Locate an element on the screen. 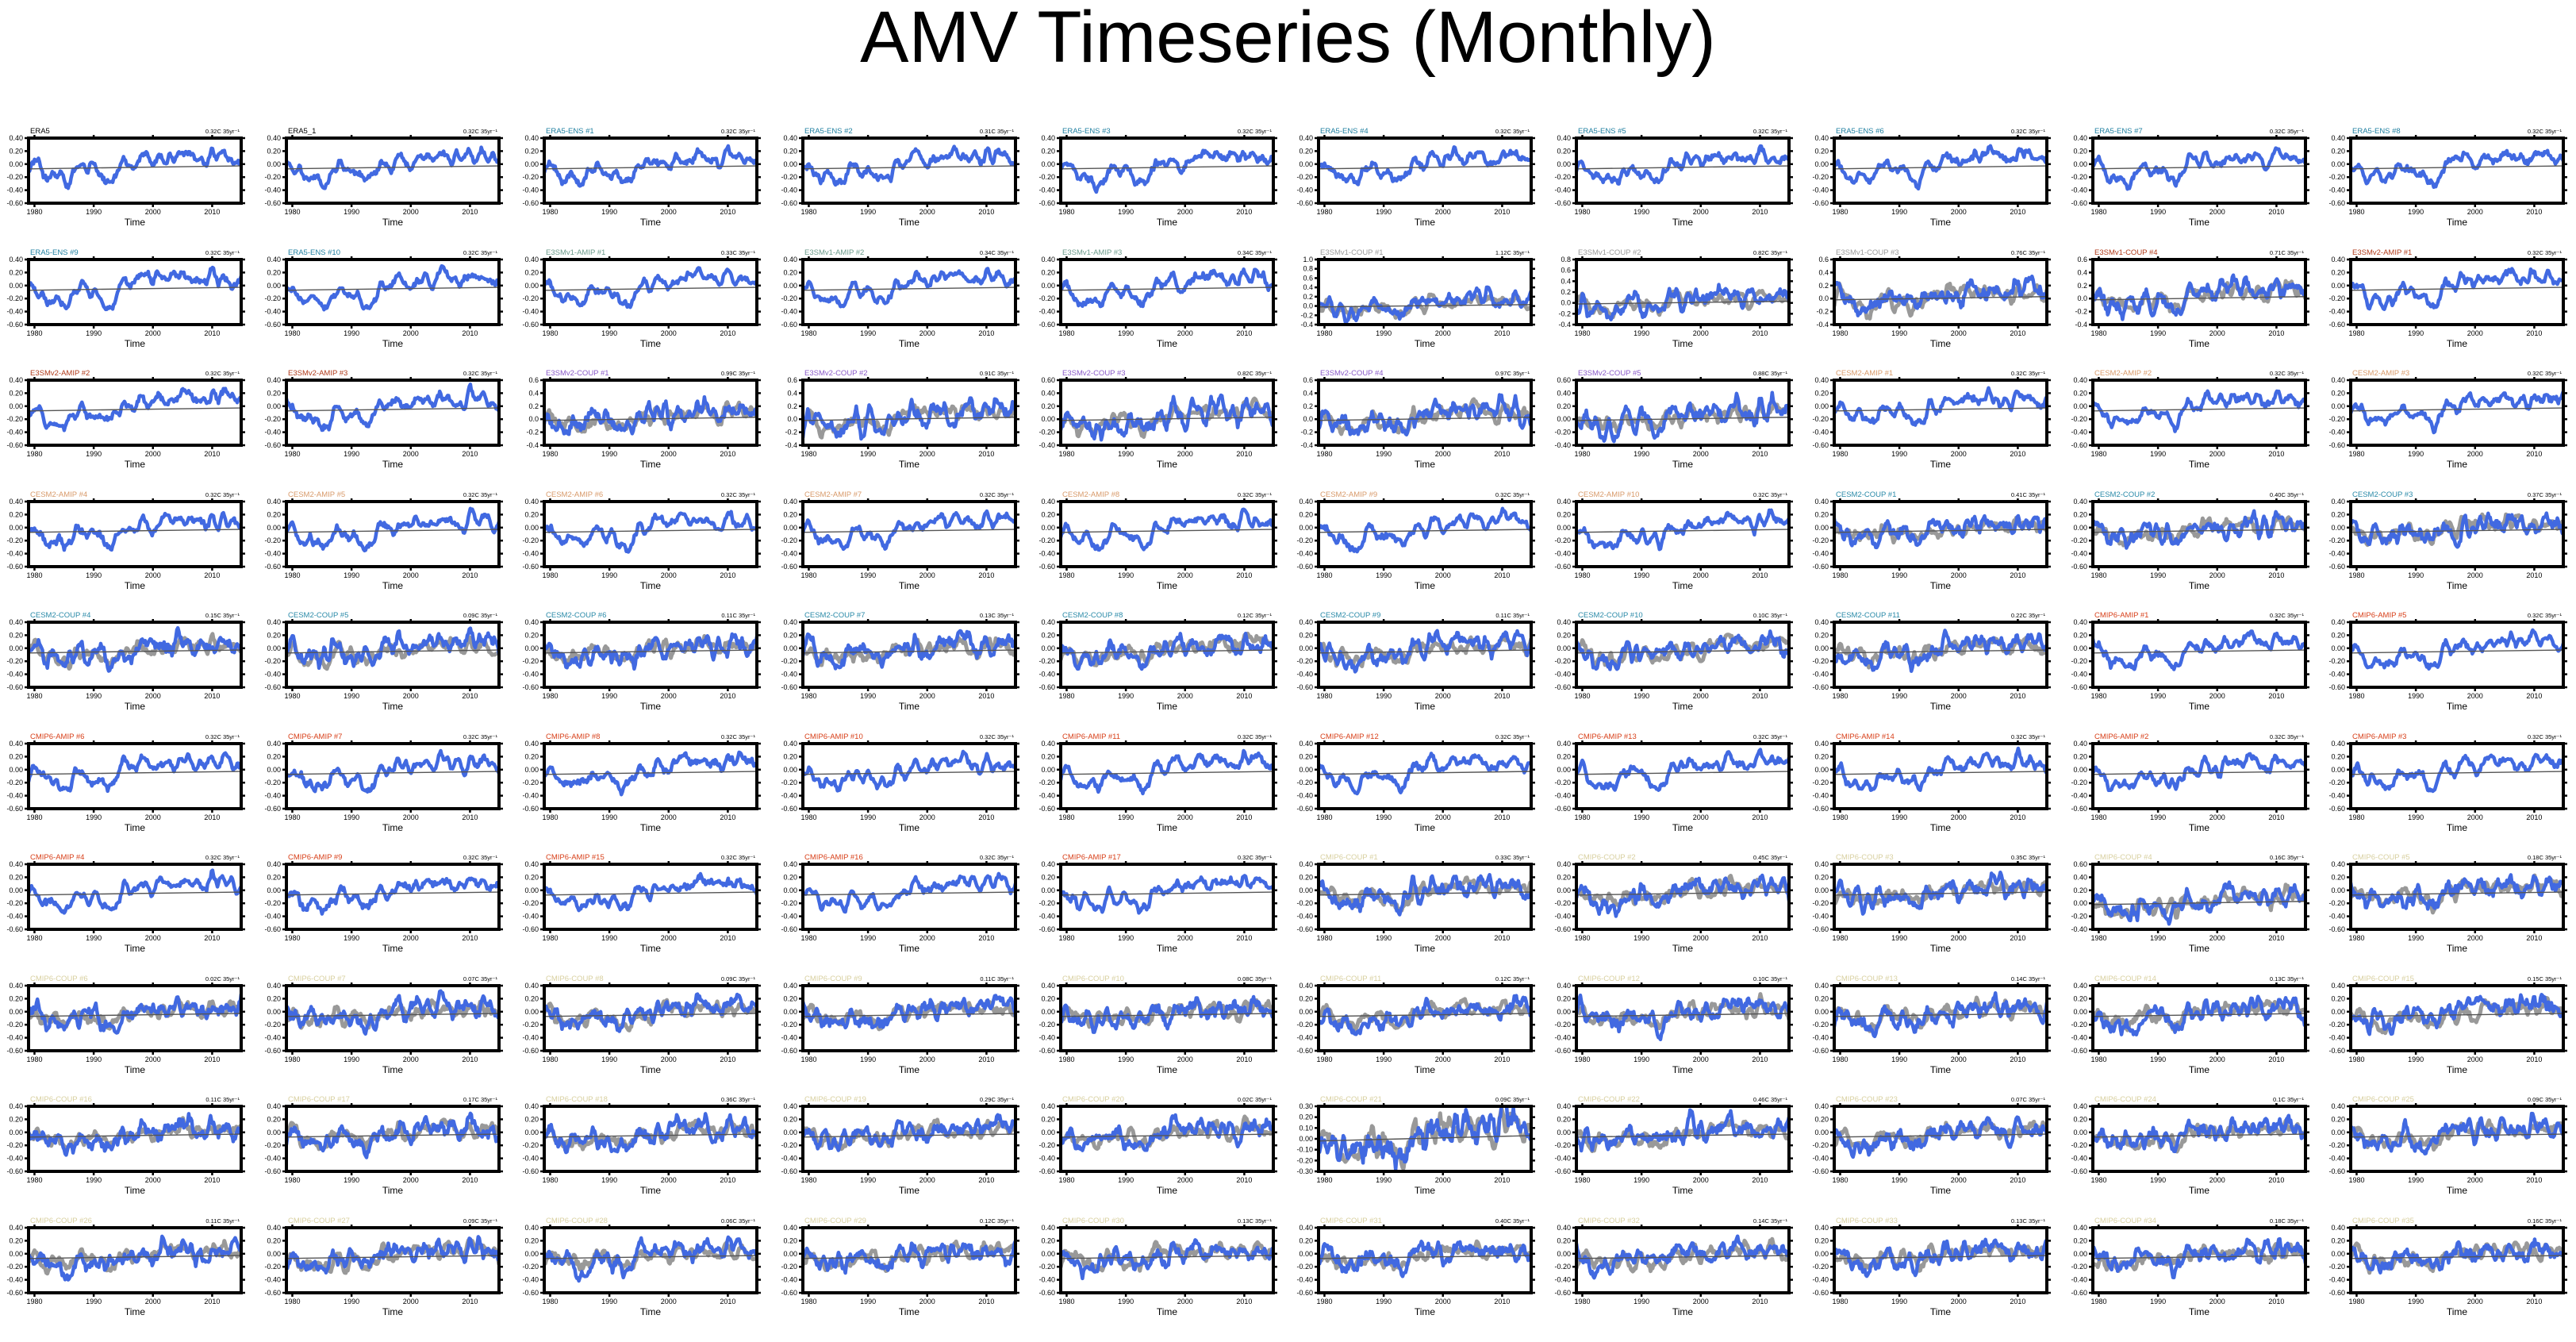  panel-title: CMIP6-AMIP #7 is located at coordinates (315, 737).